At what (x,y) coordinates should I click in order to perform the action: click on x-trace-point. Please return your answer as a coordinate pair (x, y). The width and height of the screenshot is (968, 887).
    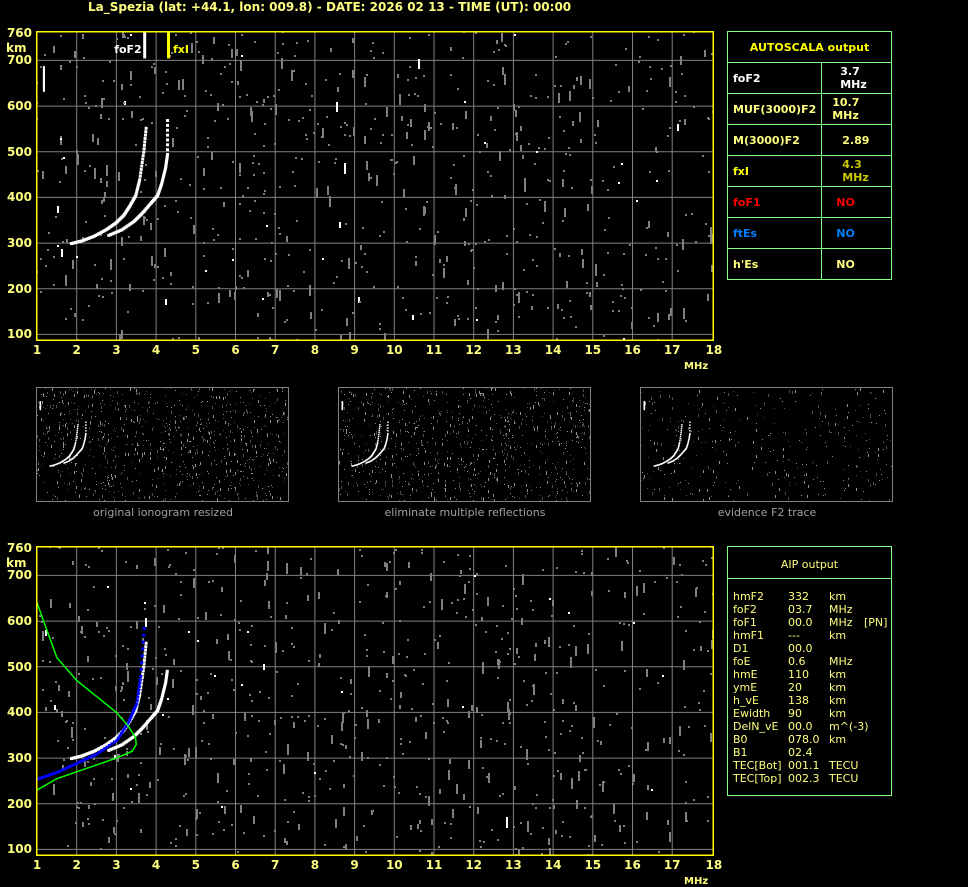
    Looking at the image, I should click on (167, 671).